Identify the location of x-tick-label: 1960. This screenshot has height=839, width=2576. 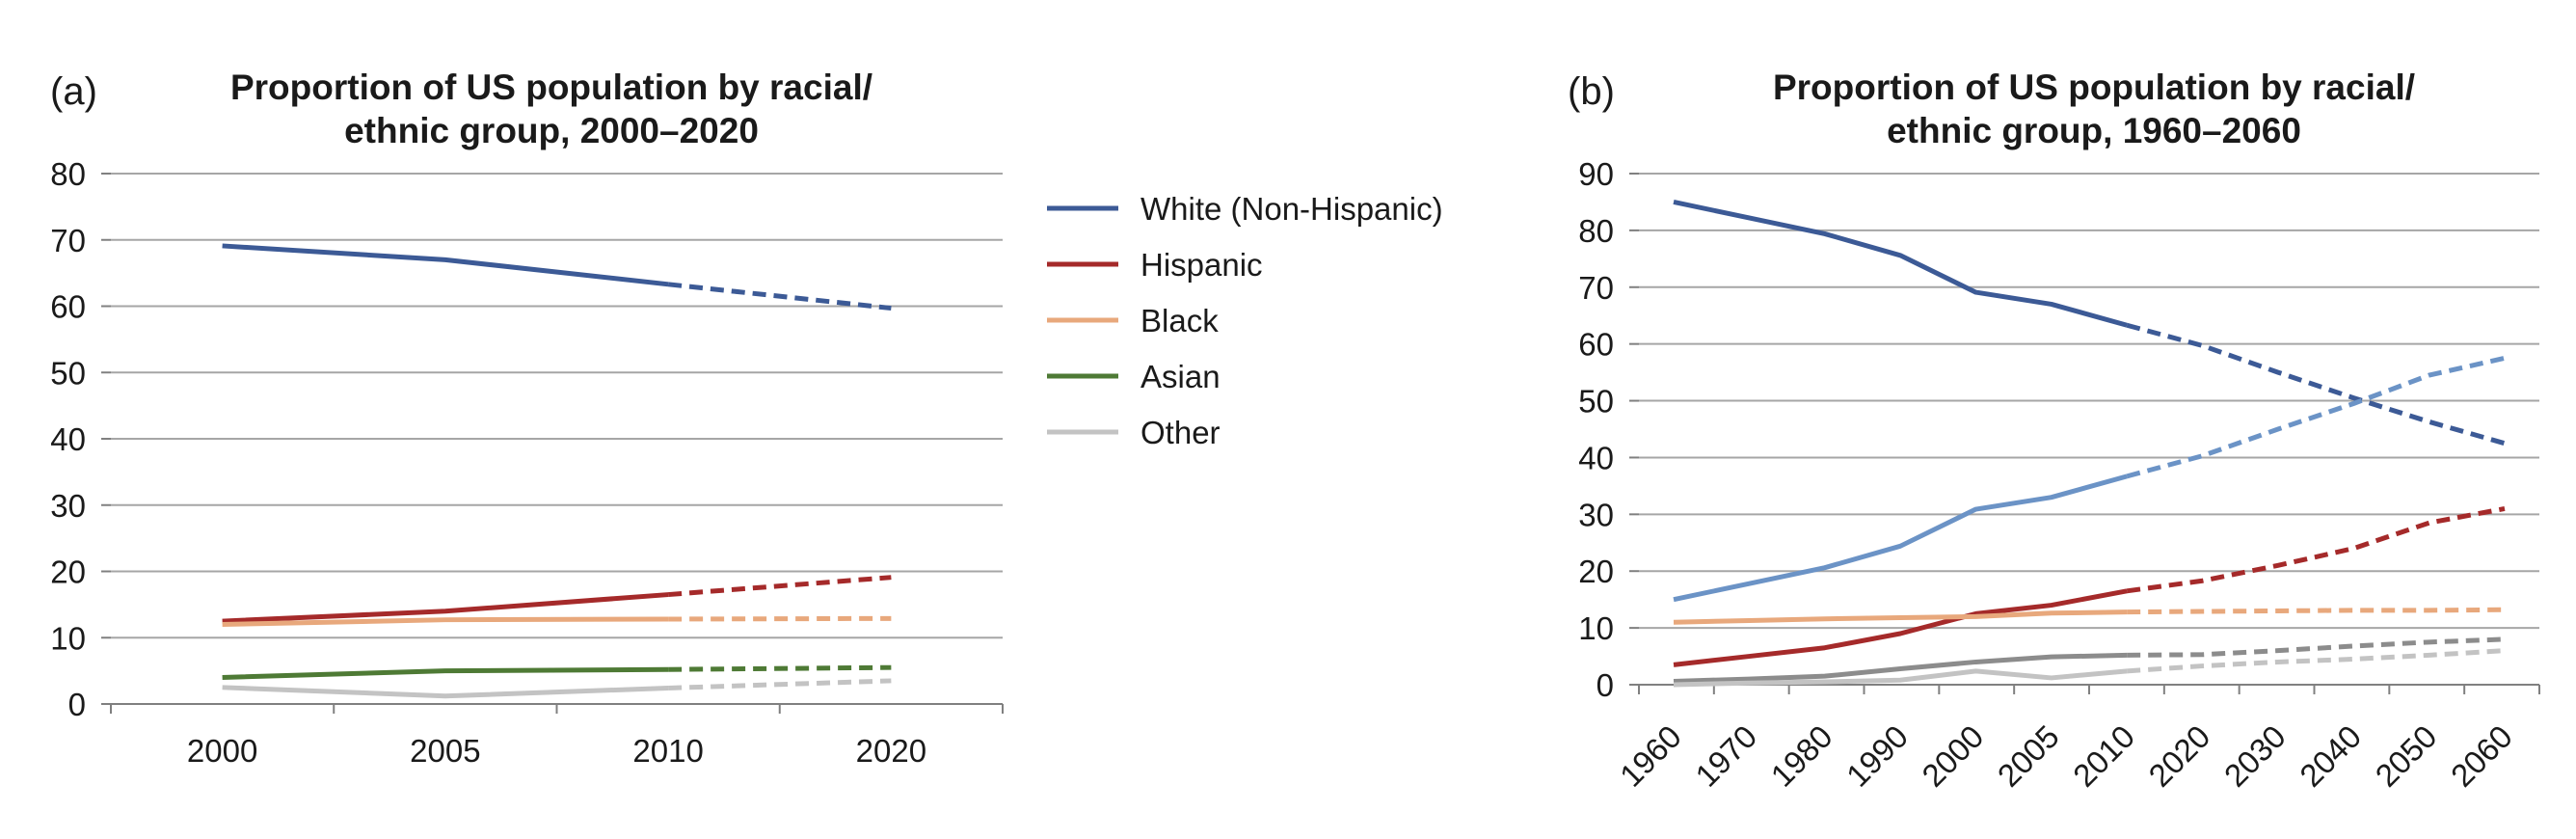
(1651, 756).